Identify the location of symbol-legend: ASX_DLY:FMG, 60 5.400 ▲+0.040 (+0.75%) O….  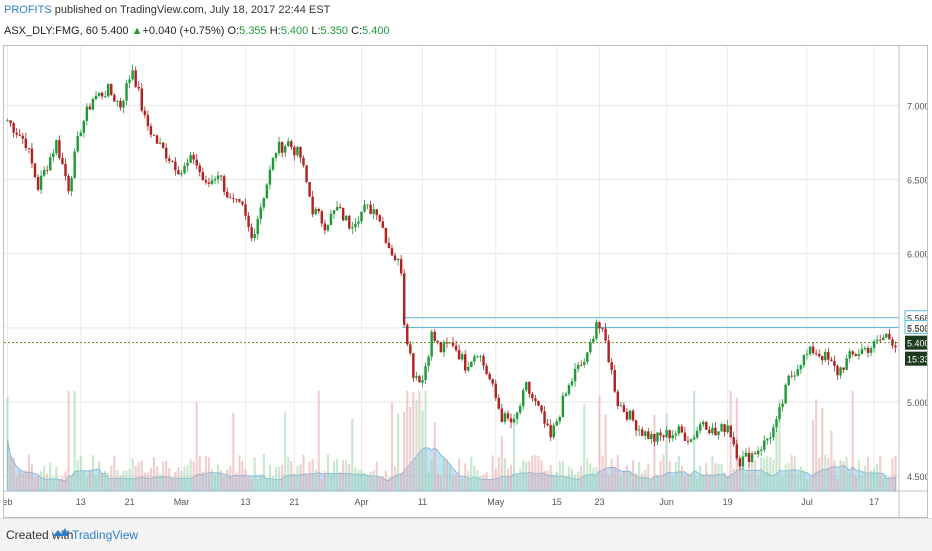
(197, 31).